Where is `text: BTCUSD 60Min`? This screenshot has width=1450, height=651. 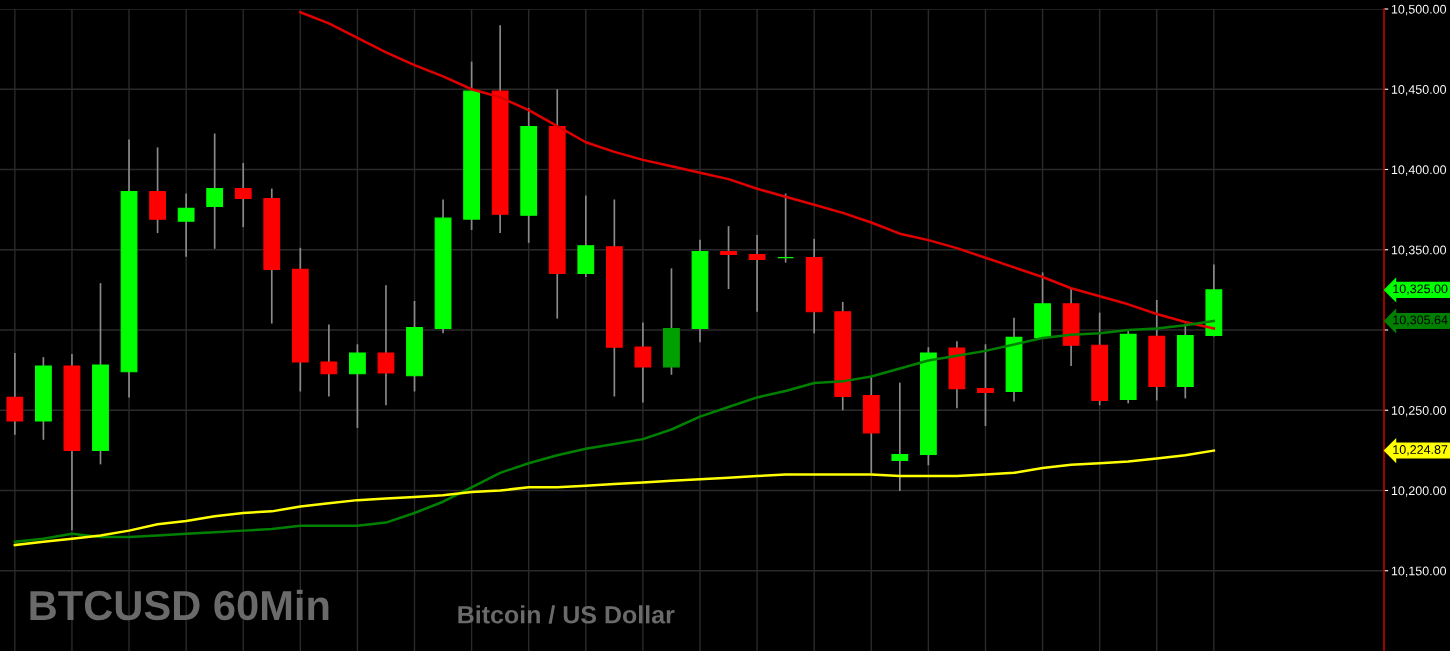
text: BTCUSD 60Min is located at coordinates (179, 605).